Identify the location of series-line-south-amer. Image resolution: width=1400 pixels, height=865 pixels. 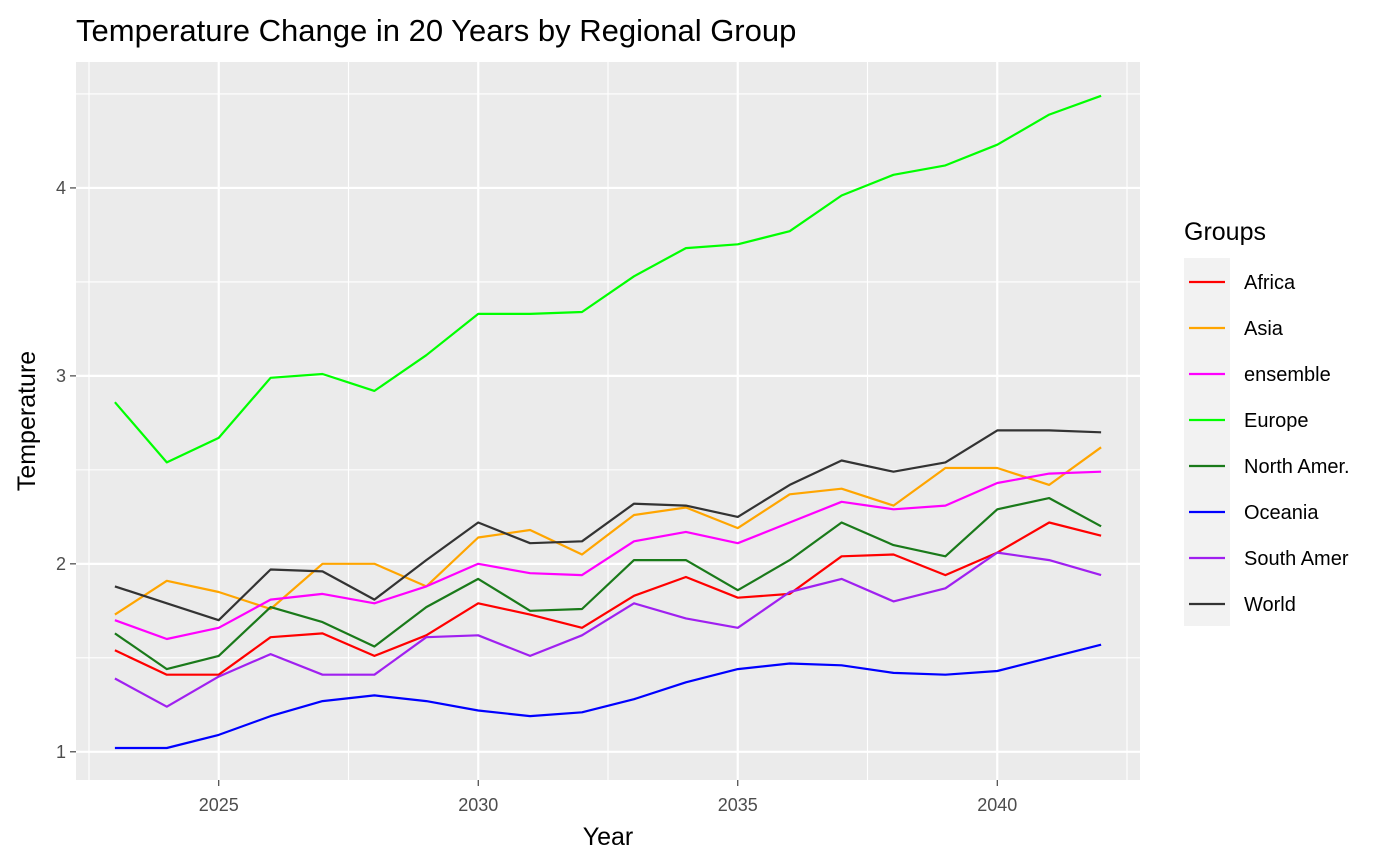
(608, 629).